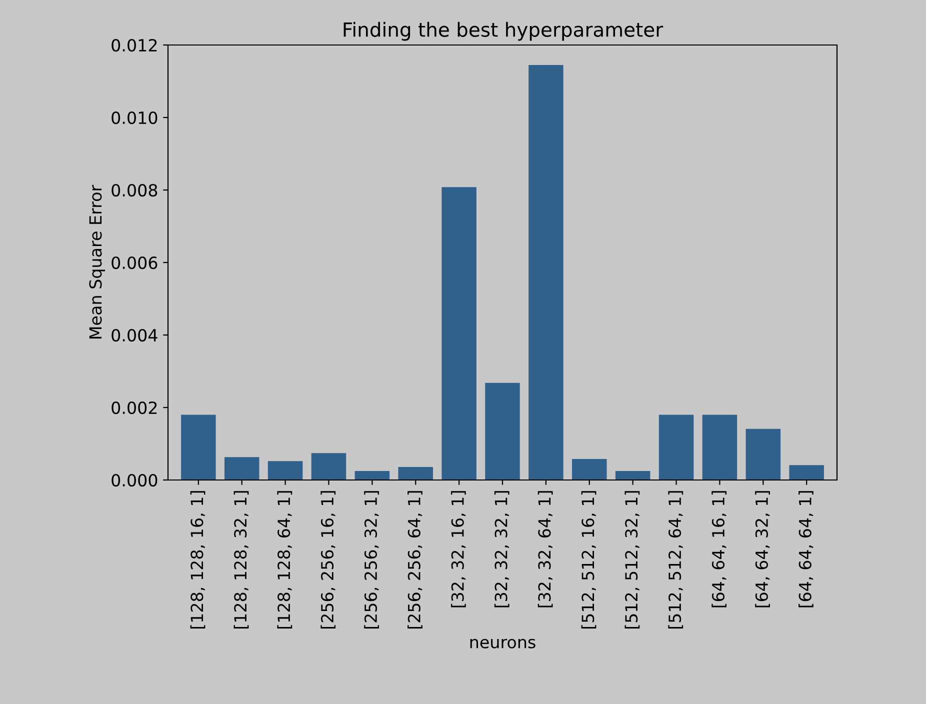  Describe the element at coordinates (135, 335) in the screenshot. I see `y-tick-label: 0.004` at that location.